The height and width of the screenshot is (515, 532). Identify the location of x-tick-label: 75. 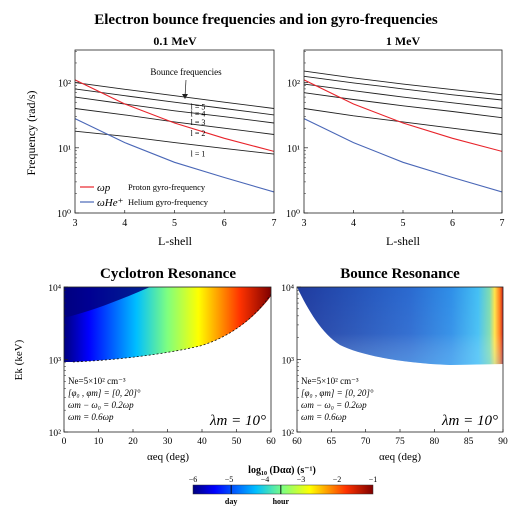
(400, 442).